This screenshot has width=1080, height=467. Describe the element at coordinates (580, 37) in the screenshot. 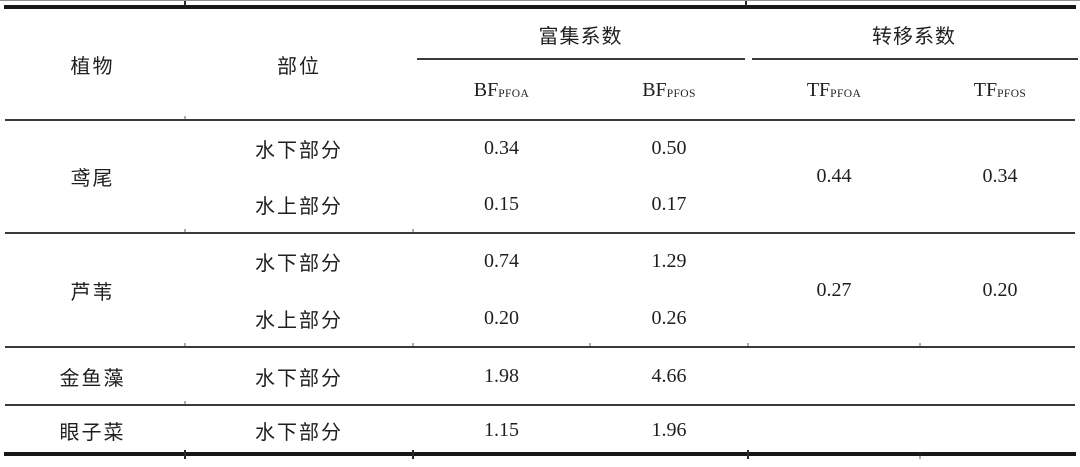

I see `group-header-enrichment-coefficient: 富集系数` at that location.